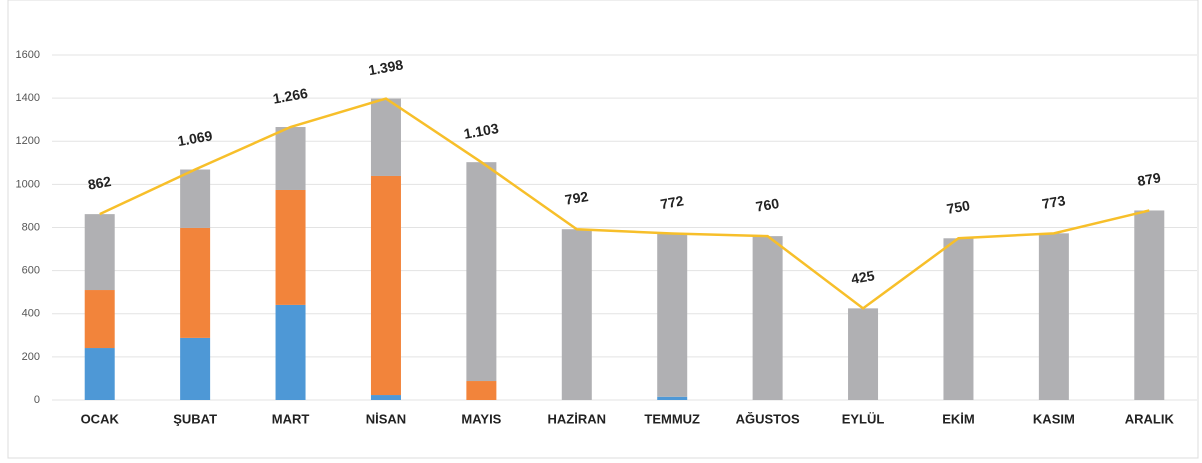  I want to click on y-tick-label: 1200, so click(28, 141).